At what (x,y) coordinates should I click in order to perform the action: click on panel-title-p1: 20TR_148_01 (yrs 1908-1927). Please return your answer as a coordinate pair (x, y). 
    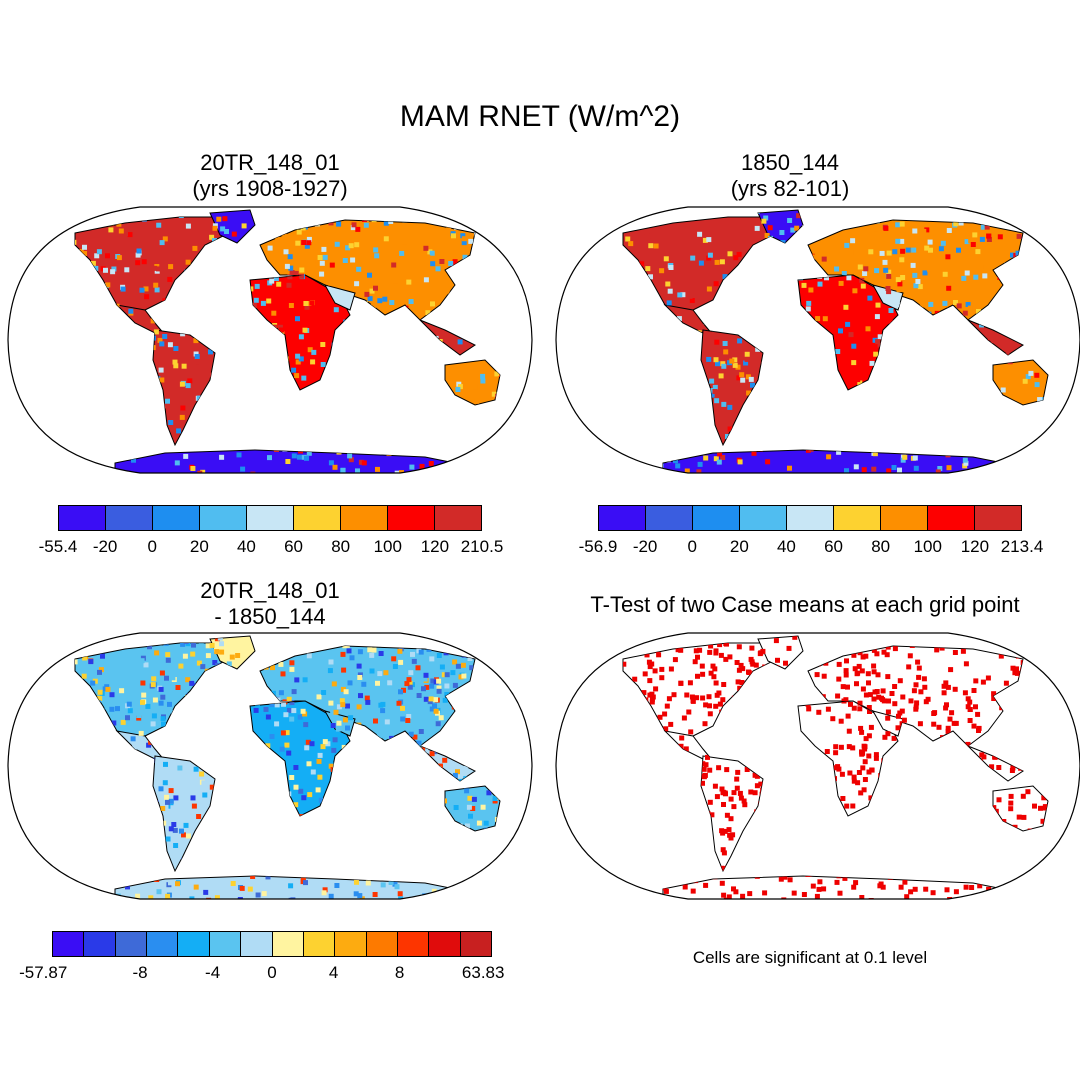
    Looking at the image, I should click on (270, 176).